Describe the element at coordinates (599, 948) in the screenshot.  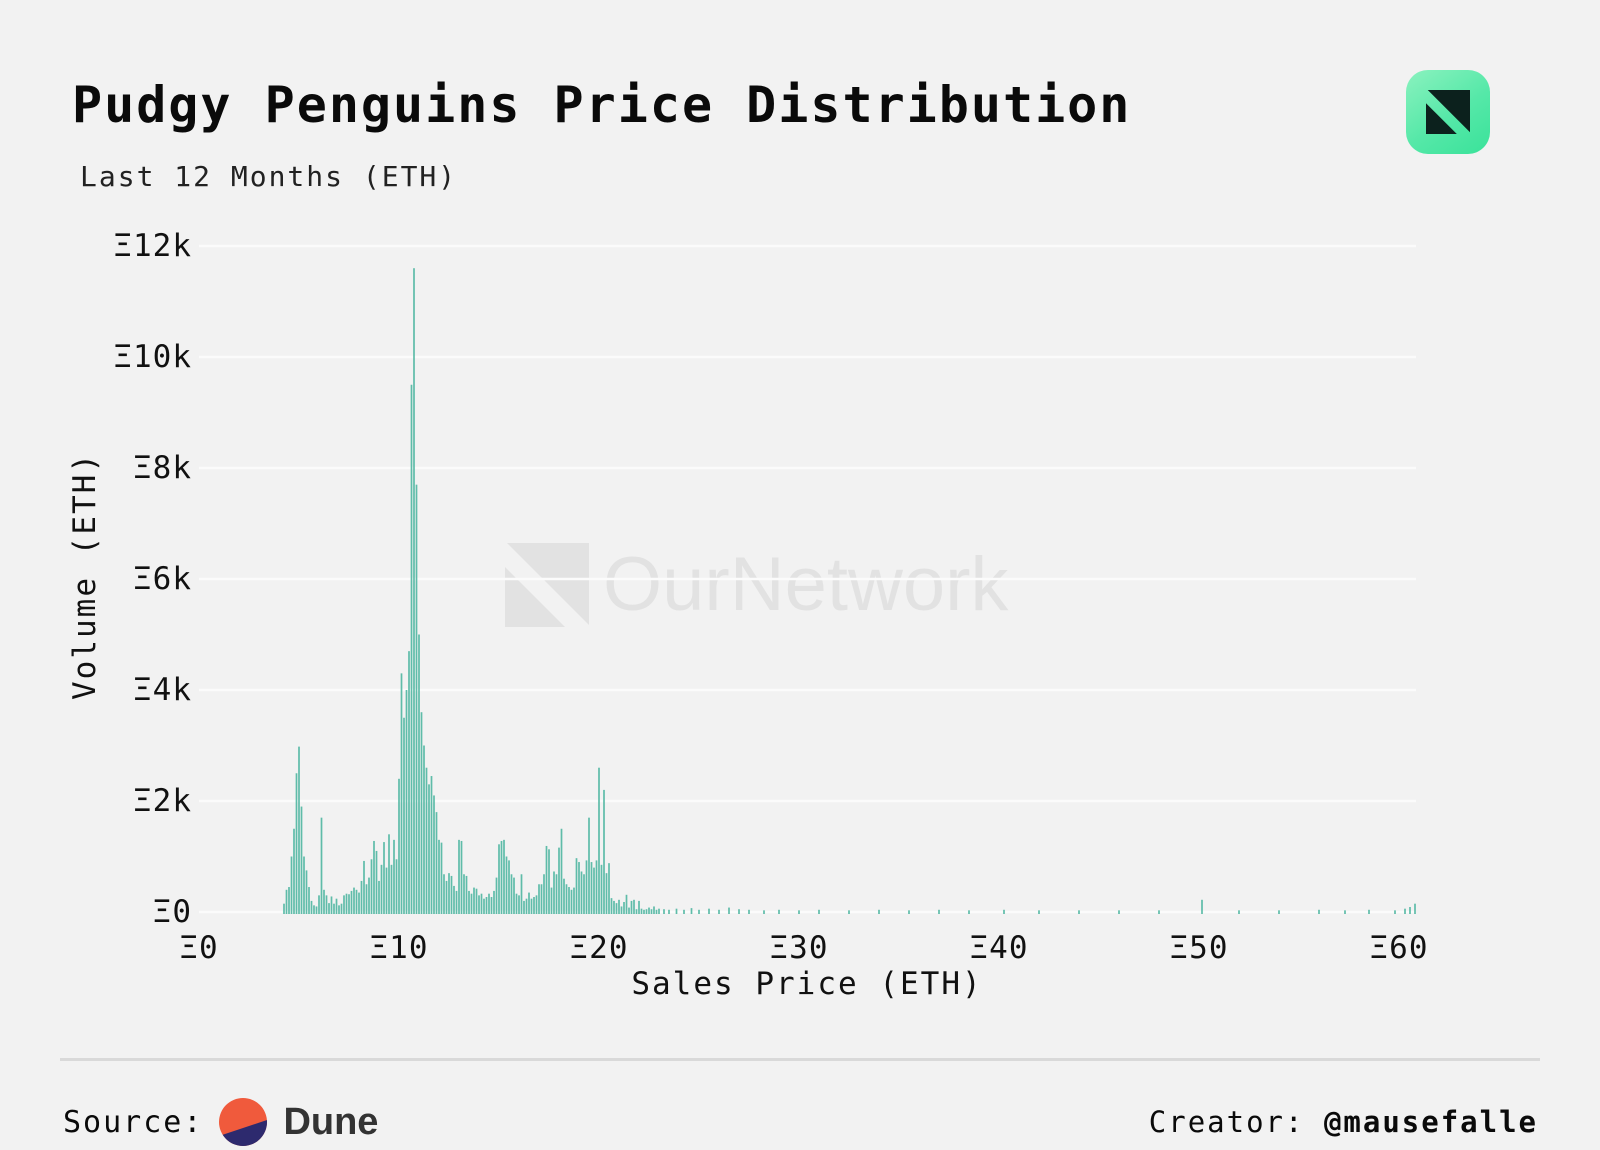
I see `x-tick-label: Ξ20` at that location.